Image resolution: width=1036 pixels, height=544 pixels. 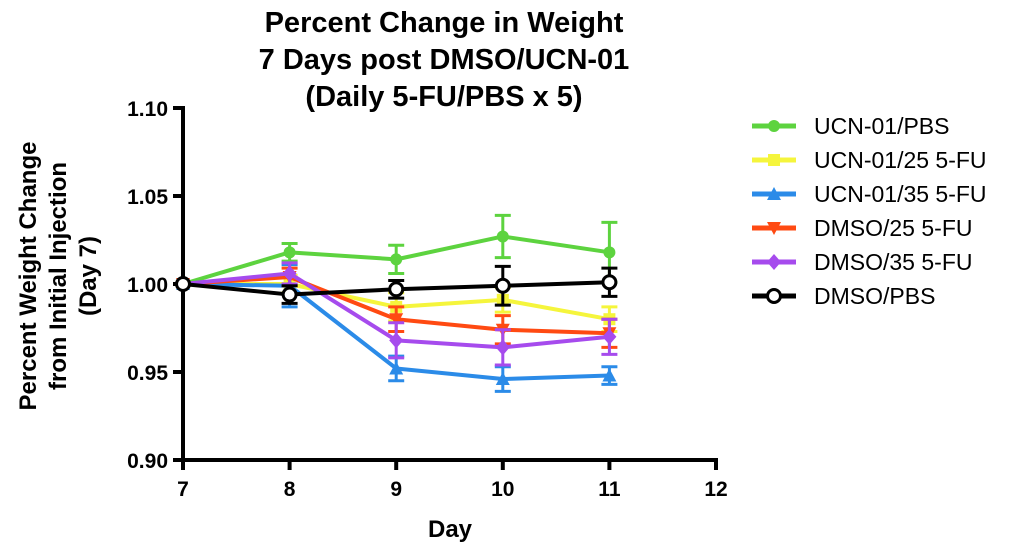 What do you see at coordinates (147, 373) in the screenshot?
I see `y-tick-label: 0.95` at bounding box center [147, 373].